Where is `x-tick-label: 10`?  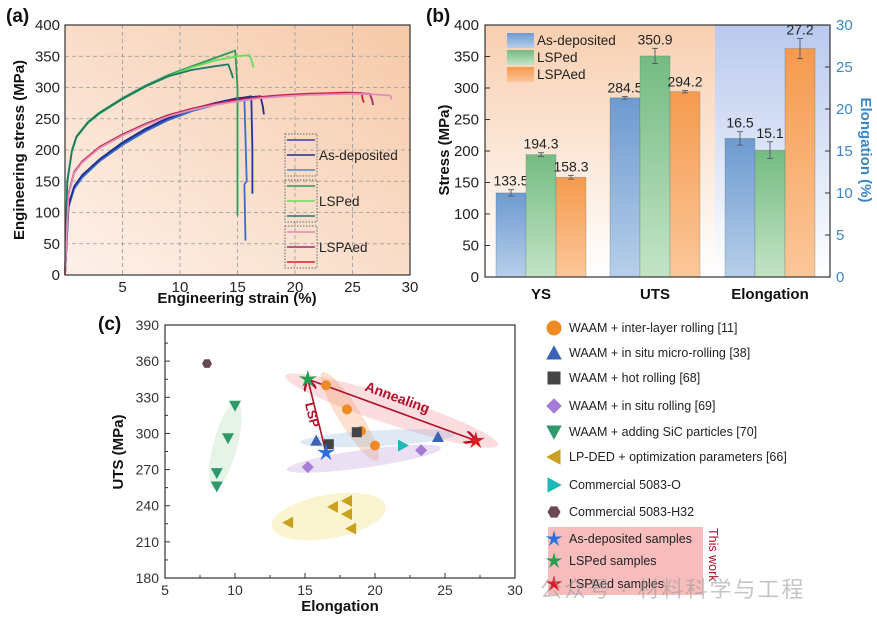 x-tick-label: 10 is located at coordinates (235, 590).